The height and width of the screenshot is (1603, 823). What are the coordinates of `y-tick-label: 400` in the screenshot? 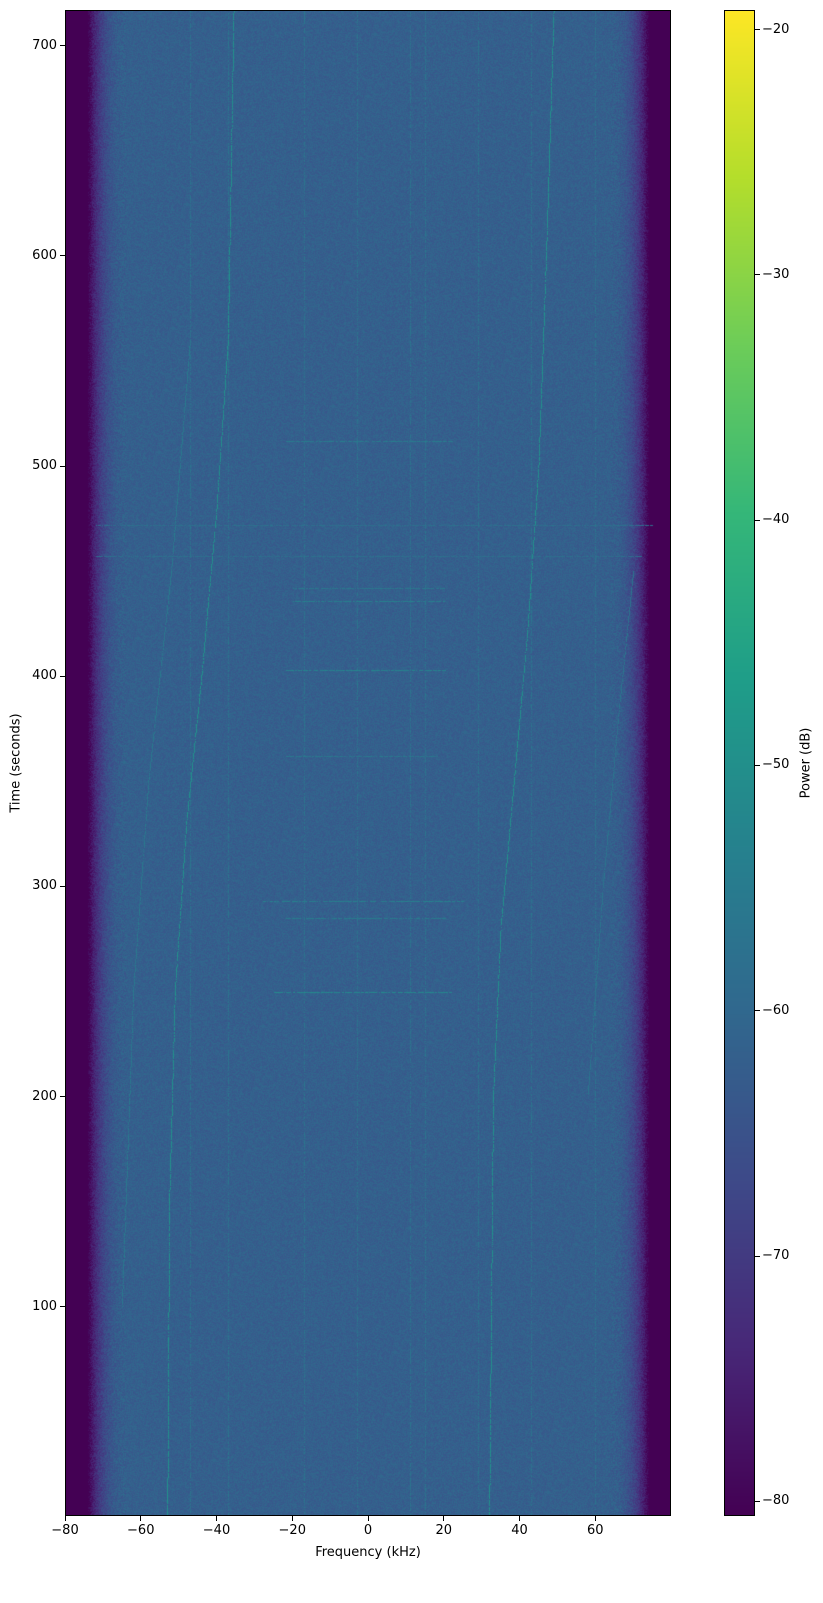 It's located at (44, 676).